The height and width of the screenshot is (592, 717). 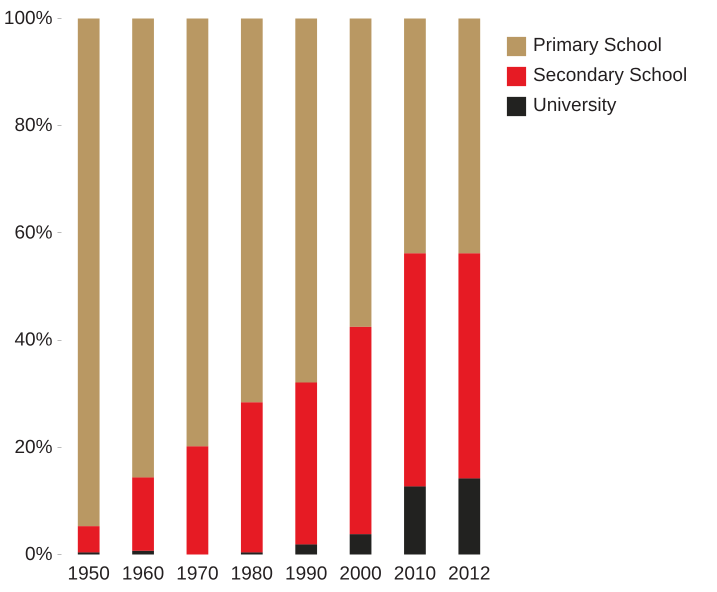 What do you see at coordinates (197, 574) in the screenshot?
I see `x-tick-label: 1970` at bounding box center [197, 574].